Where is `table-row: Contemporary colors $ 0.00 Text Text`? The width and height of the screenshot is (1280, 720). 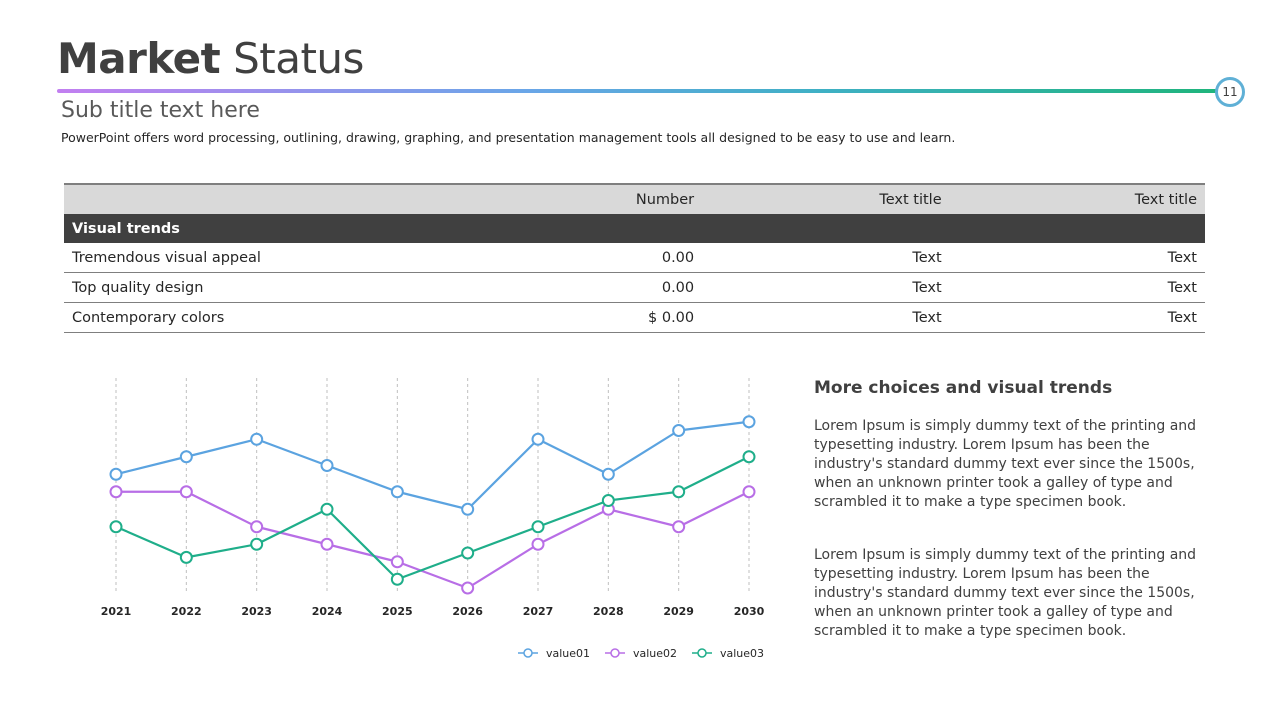 table-row: Contemporary colors $ 0.00 Text Text is located at coordinates (634, 317).